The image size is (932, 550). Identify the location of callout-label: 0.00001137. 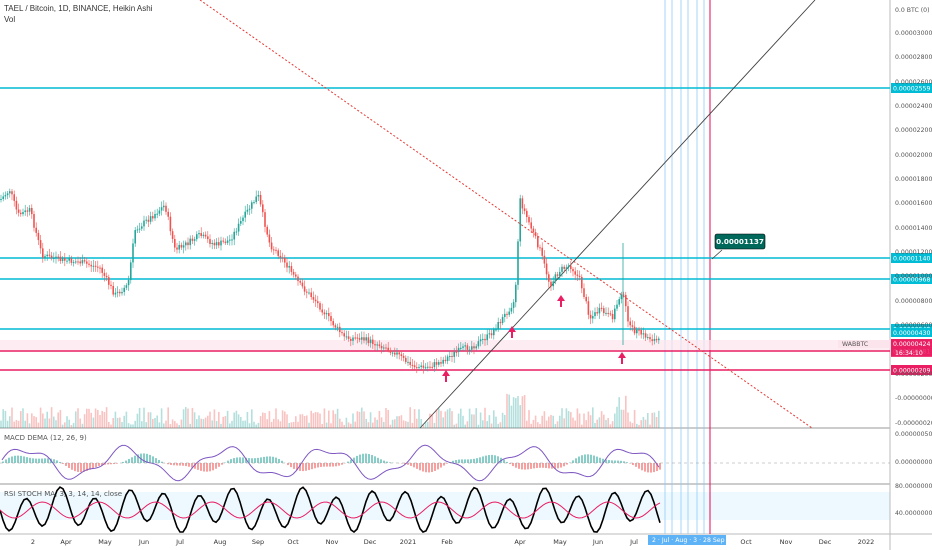
(738, 246).